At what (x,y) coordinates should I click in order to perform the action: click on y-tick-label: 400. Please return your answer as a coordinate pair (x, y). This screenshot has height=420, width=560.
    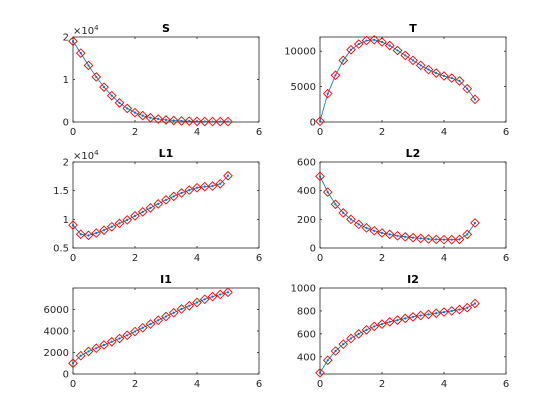
    Looking at the image, I should click on (306, 357).